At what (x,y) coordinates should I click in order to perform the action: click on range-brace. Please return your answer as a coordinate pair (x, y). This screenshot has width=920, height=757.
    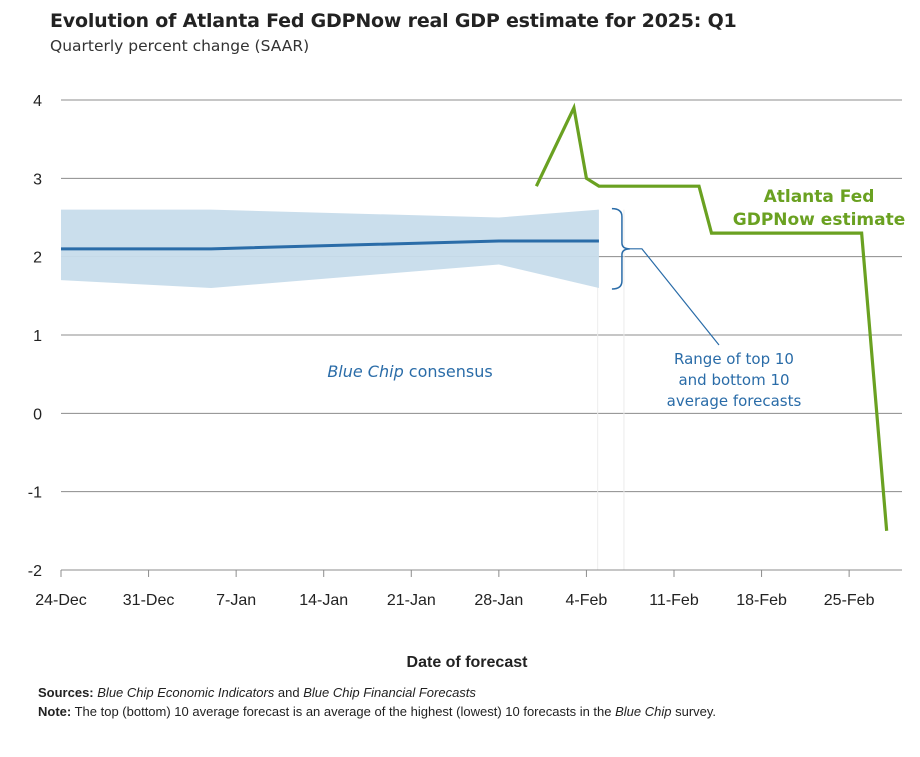
    Looking at the image, I should click on (620, 248).